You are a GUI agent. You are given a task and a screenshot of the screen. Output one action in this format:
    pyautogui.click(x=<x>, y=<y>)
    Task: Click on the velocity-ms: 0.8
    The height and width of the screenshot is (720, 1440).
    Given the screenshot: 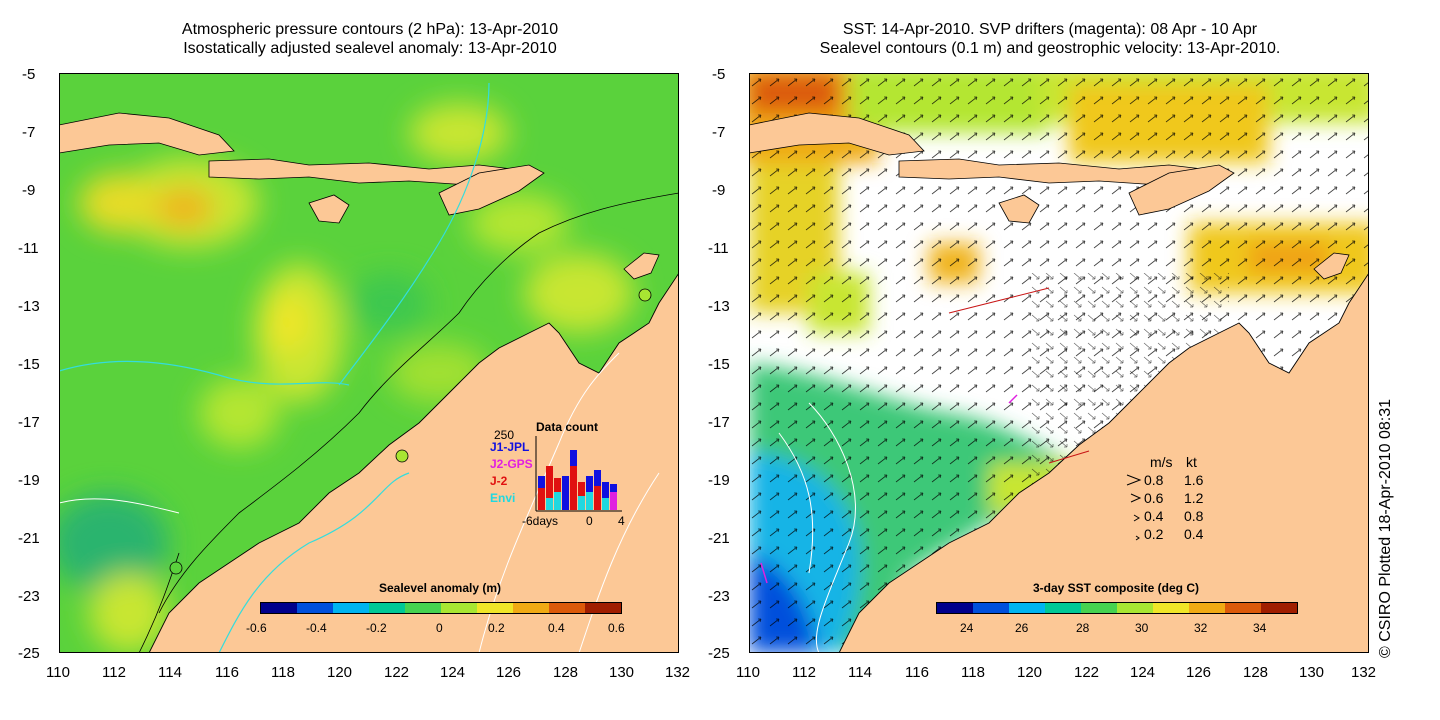 What is the action you would take?
    pyautogui.click(x=1154, y=480)
    